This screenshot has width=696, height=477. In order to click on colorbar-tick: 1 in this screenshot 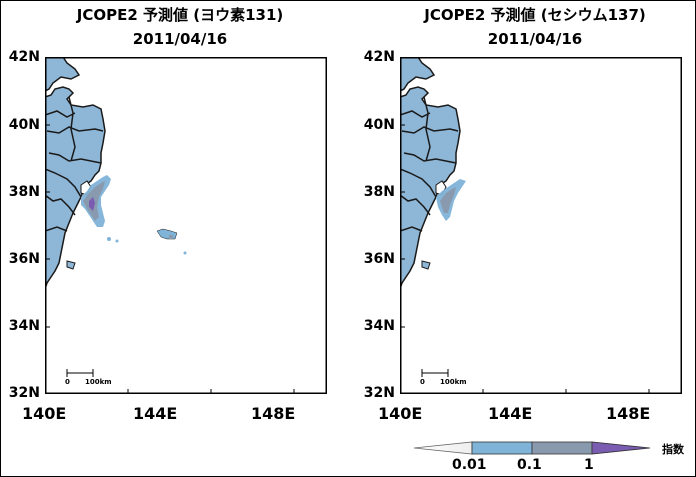, I will do `click(589, 465)`.